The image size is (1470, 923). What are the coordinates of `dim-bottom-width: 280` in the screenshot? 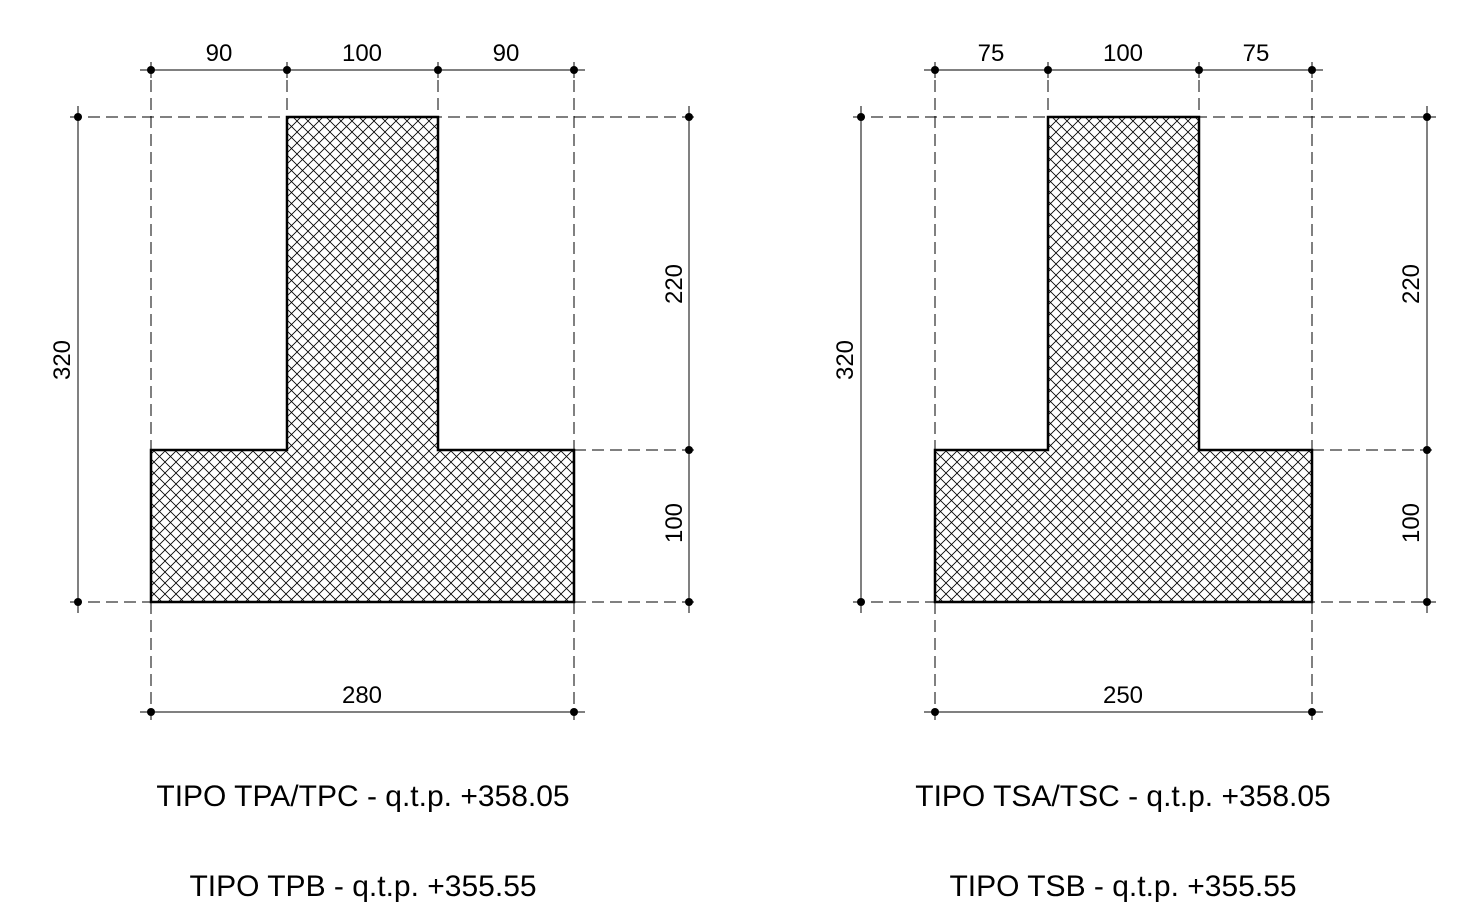 It's located at (362, 695).